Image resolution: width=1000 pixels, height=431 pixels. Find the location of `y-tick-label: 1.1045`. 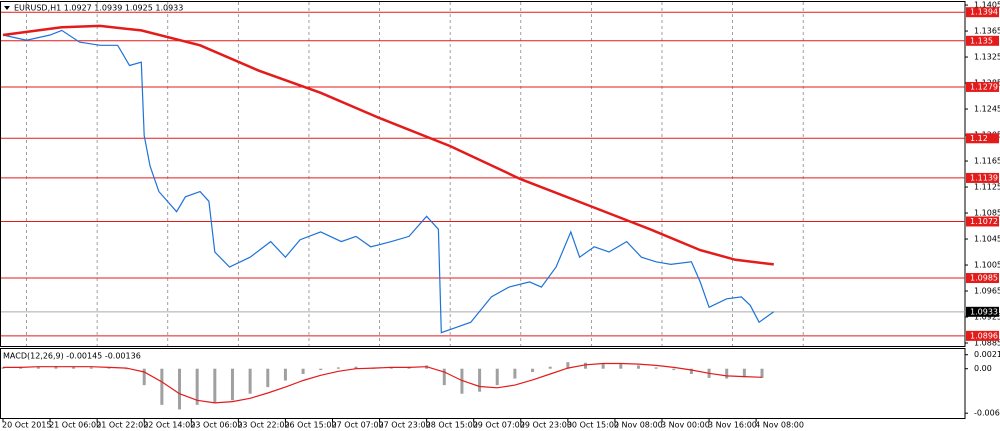

y-tick-label: 1.1045 is located at coordinates (987, 239).